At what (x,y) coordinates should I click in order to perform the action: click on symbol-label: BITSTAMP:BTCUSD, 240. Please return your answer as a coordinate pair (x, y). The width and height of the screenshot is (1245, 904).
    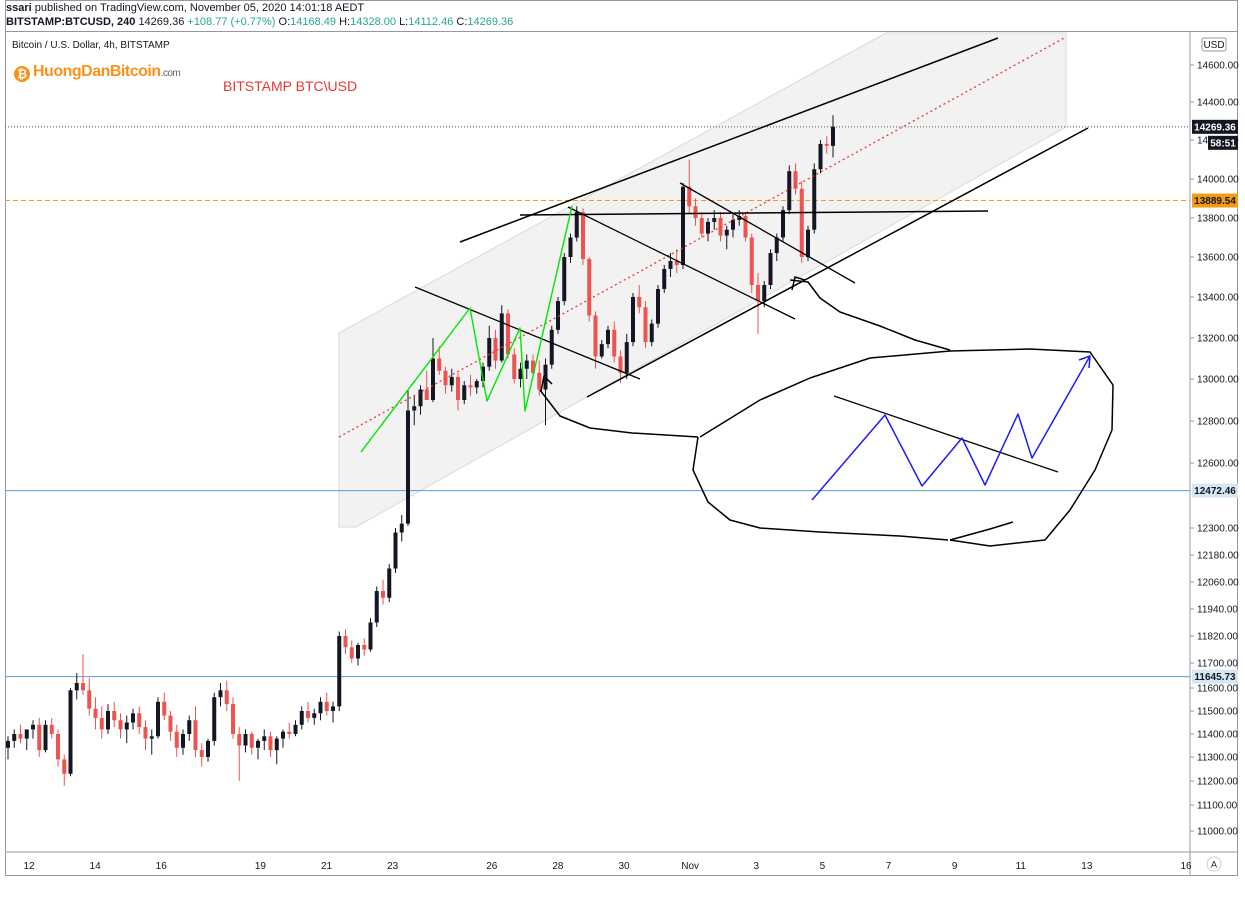
    Looking at the image, I should click on (71, 22).